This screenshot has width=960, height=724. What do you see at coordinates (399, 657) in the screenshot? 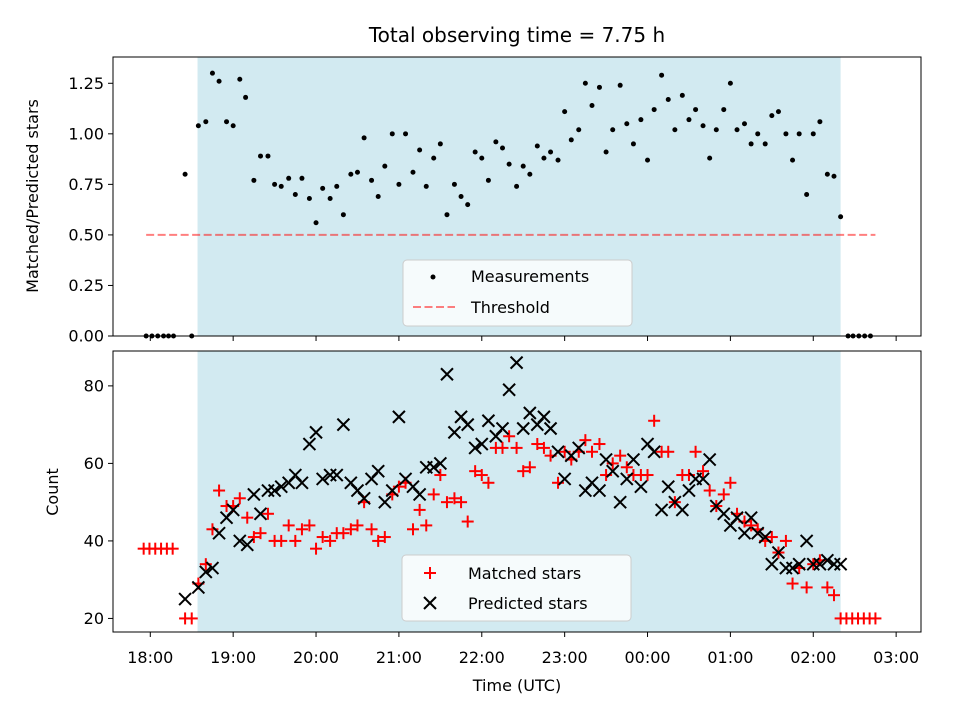
I see `x-tick-label: 21:00` at bounding box center [399, 657].